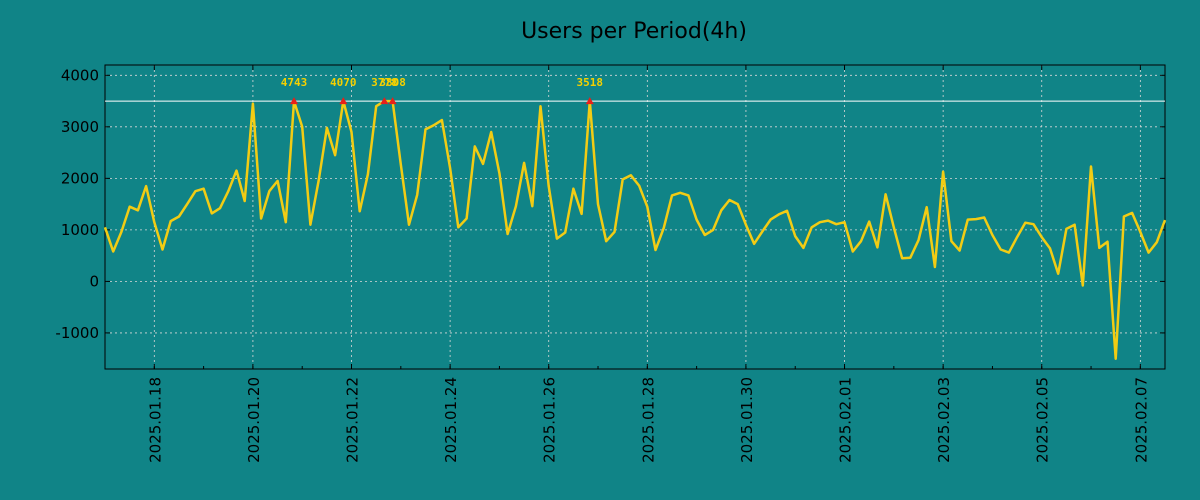 Image resolution: width=1200 pixels, height=500 pixels. Describe the element at coordinates (80, 127) in the screenshot. I see `y-tick-label: 3000` at that location.